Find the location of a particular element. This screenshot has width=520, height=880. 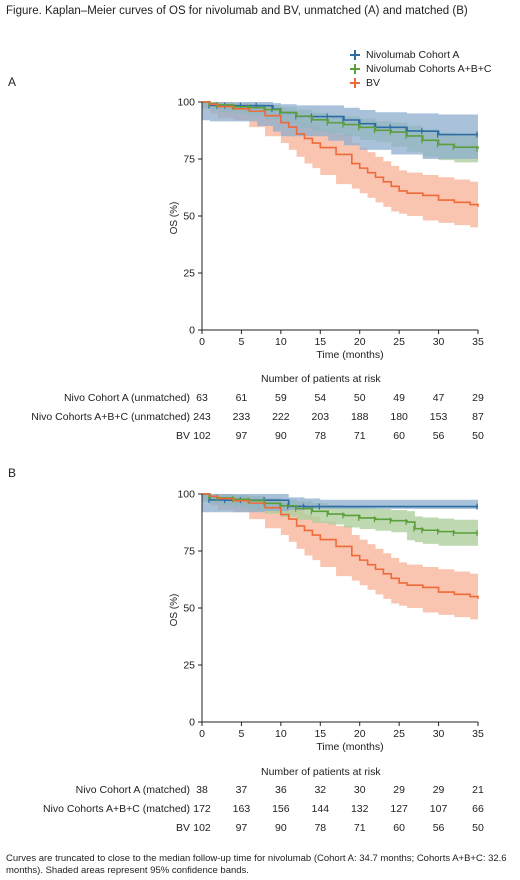

y-tick-label-a-2: 50 is located at coordinates (189, 217).